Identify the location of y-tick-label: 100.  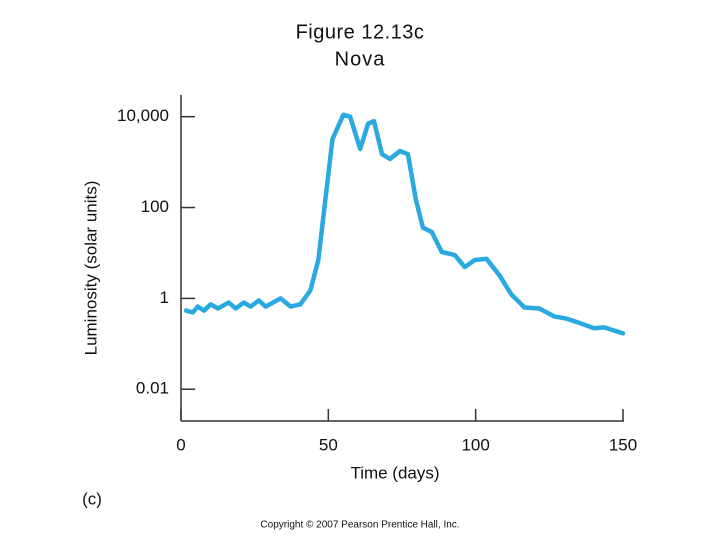
(155, 206).